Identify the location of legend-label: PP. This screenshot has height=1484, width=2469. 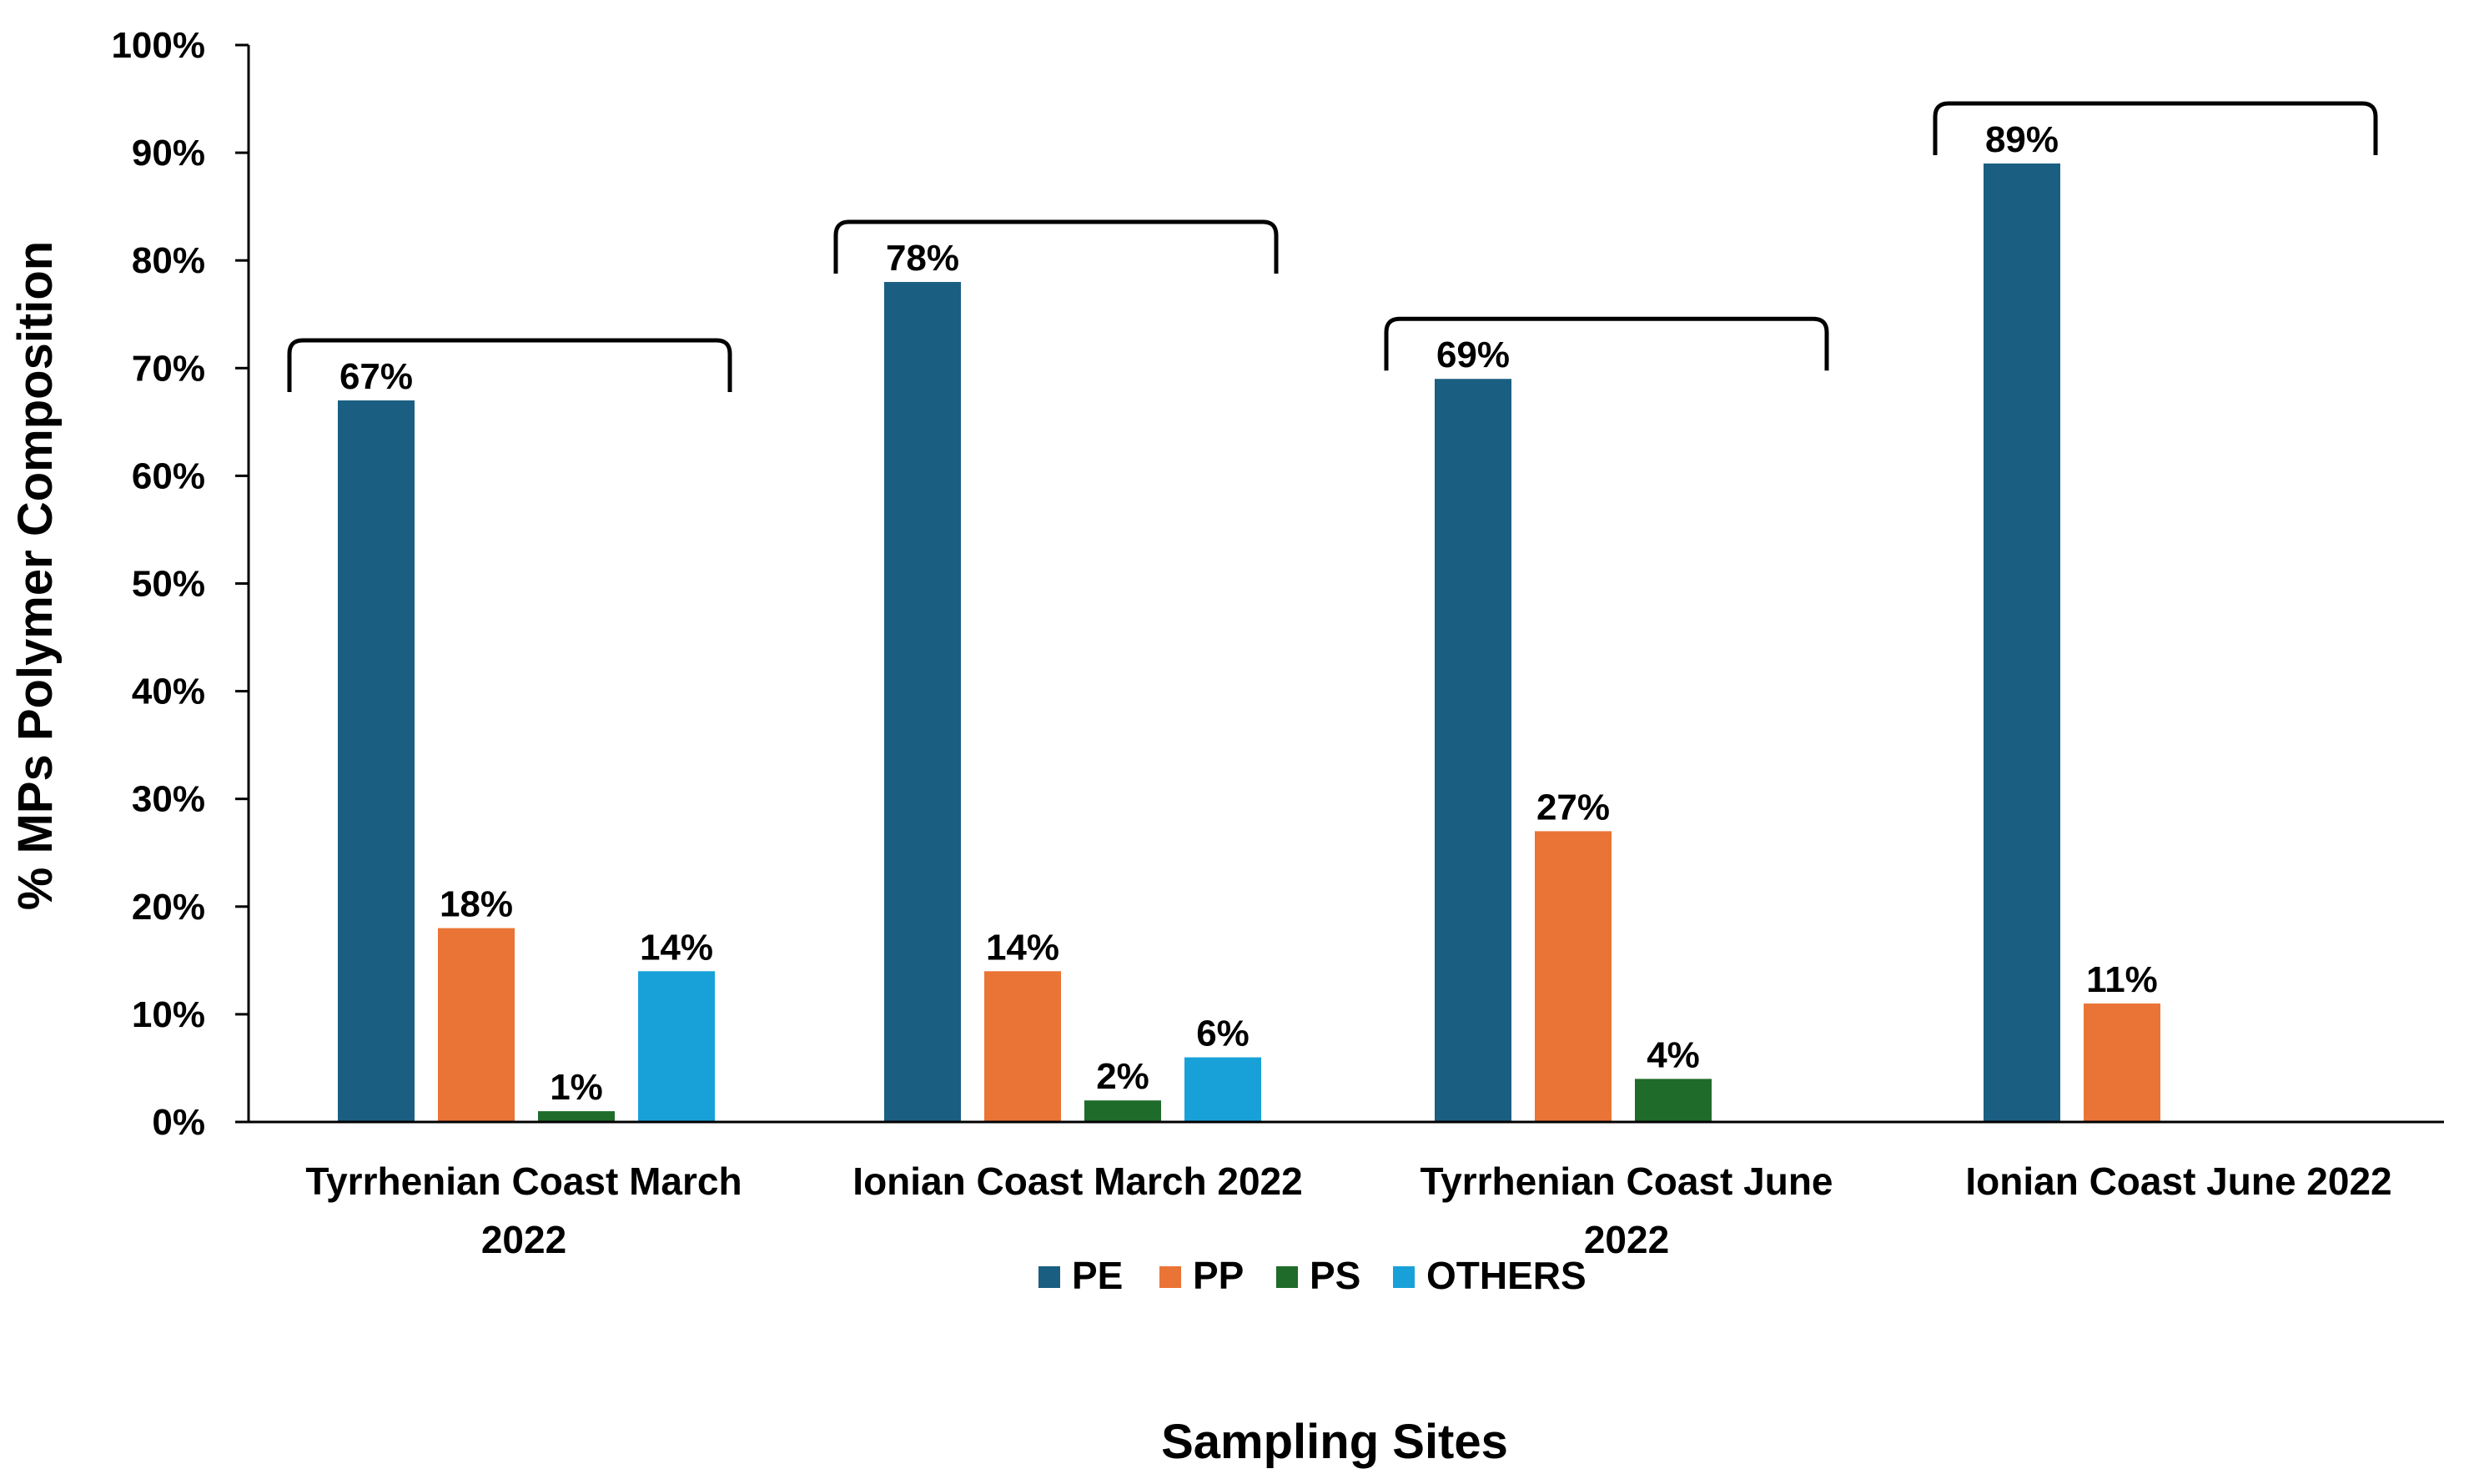
(1218, 1275).